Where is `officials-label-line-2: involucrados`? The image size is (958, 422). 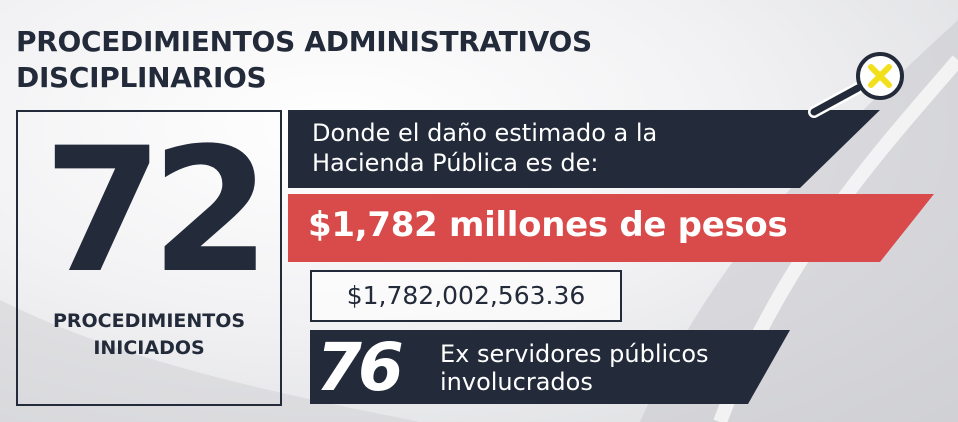
officials-label-line-2: involucrados is located at coordinates (516, 382).